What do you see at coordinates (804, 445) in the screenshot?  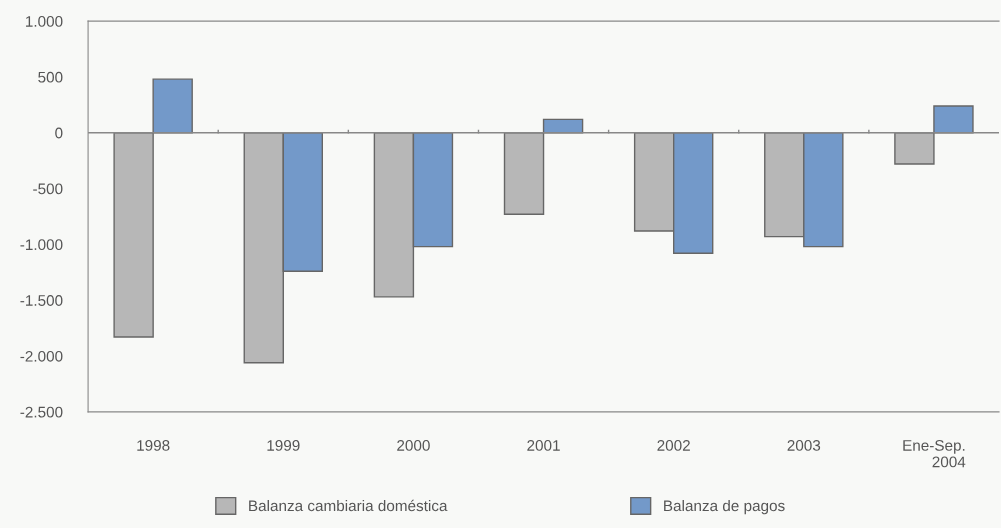 I see `x-tick-label: 2003` at bounding box center [804, 445].